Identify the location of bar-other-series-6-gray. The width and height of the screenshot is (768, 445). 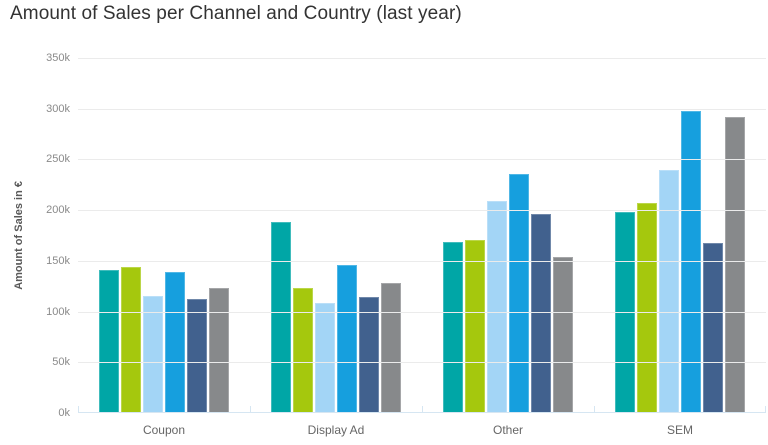
(563, 334).